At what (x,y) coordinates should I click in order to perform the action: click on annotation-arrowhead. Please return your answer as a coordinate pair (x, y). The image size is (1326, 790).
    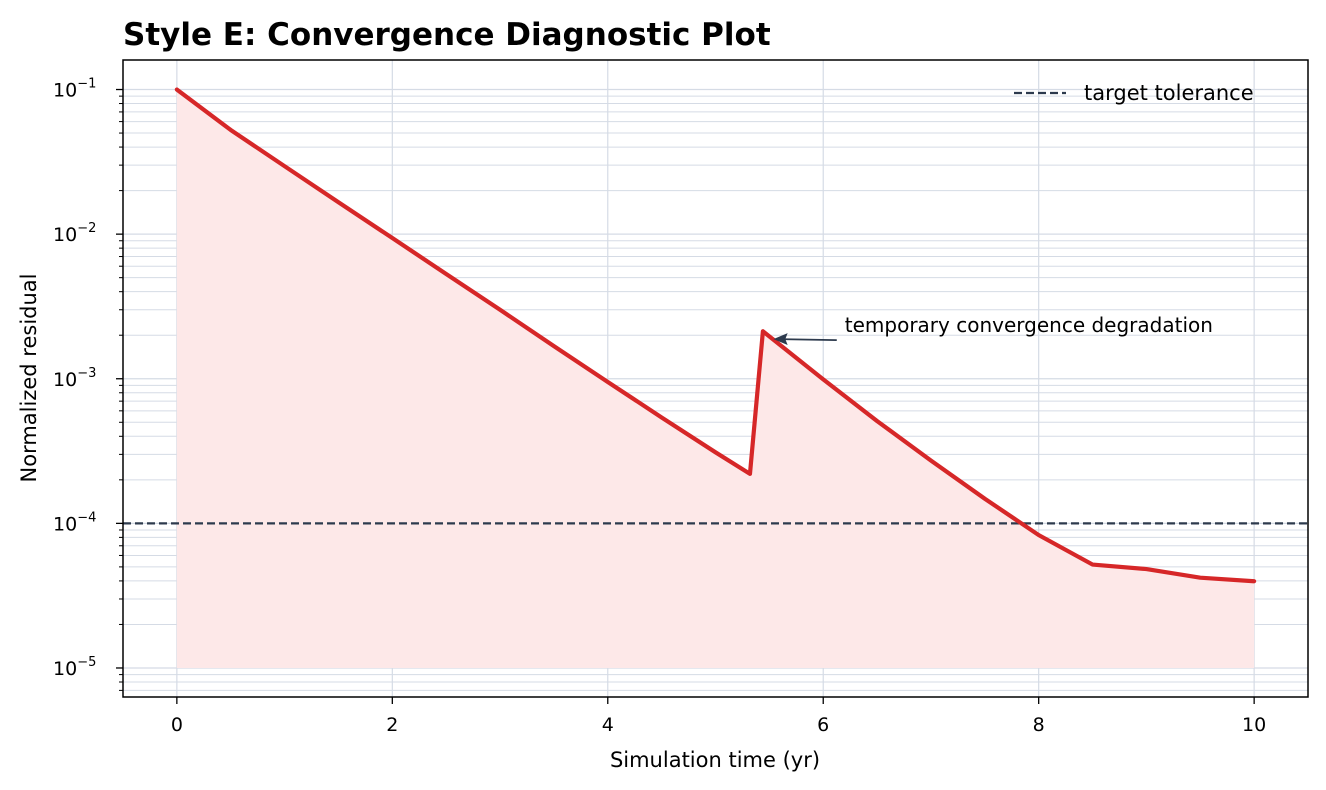
    Looking at the image, I should click on (780, 339).